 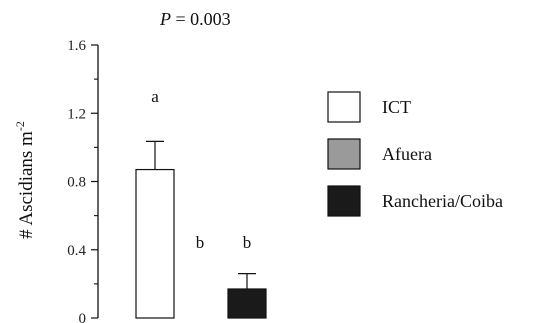 I want to click on legend-label: Afuera, so click(x=407, y=154).